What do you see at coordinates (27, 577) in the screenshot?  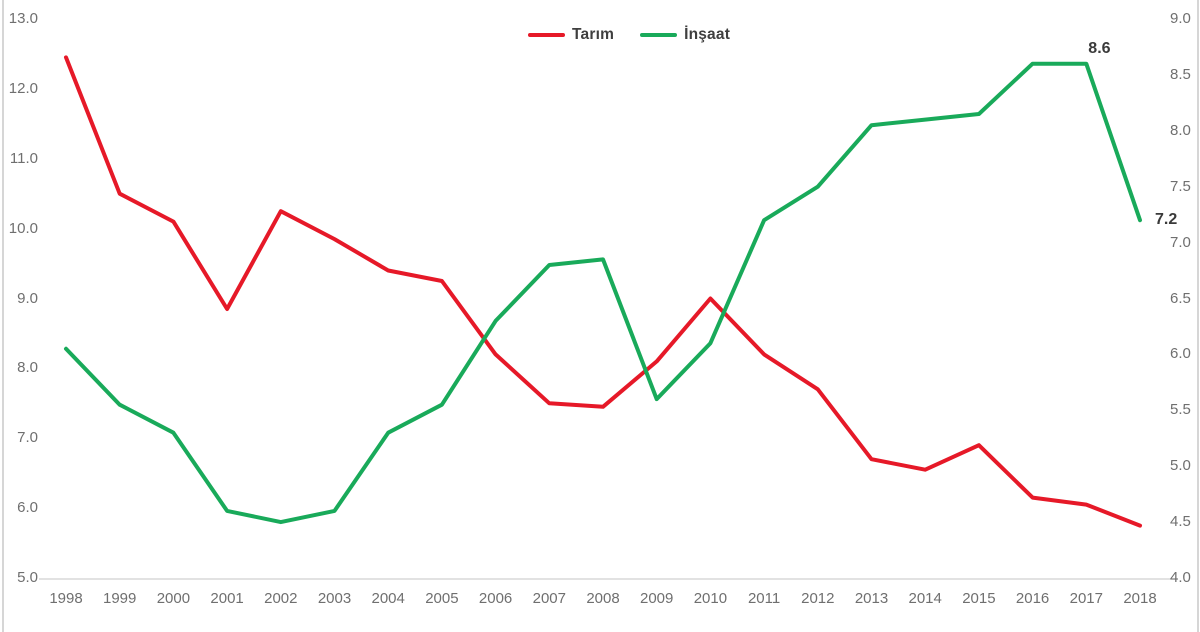 I see `left-axis-tick: 5.0` at bounding box center [27, 577].